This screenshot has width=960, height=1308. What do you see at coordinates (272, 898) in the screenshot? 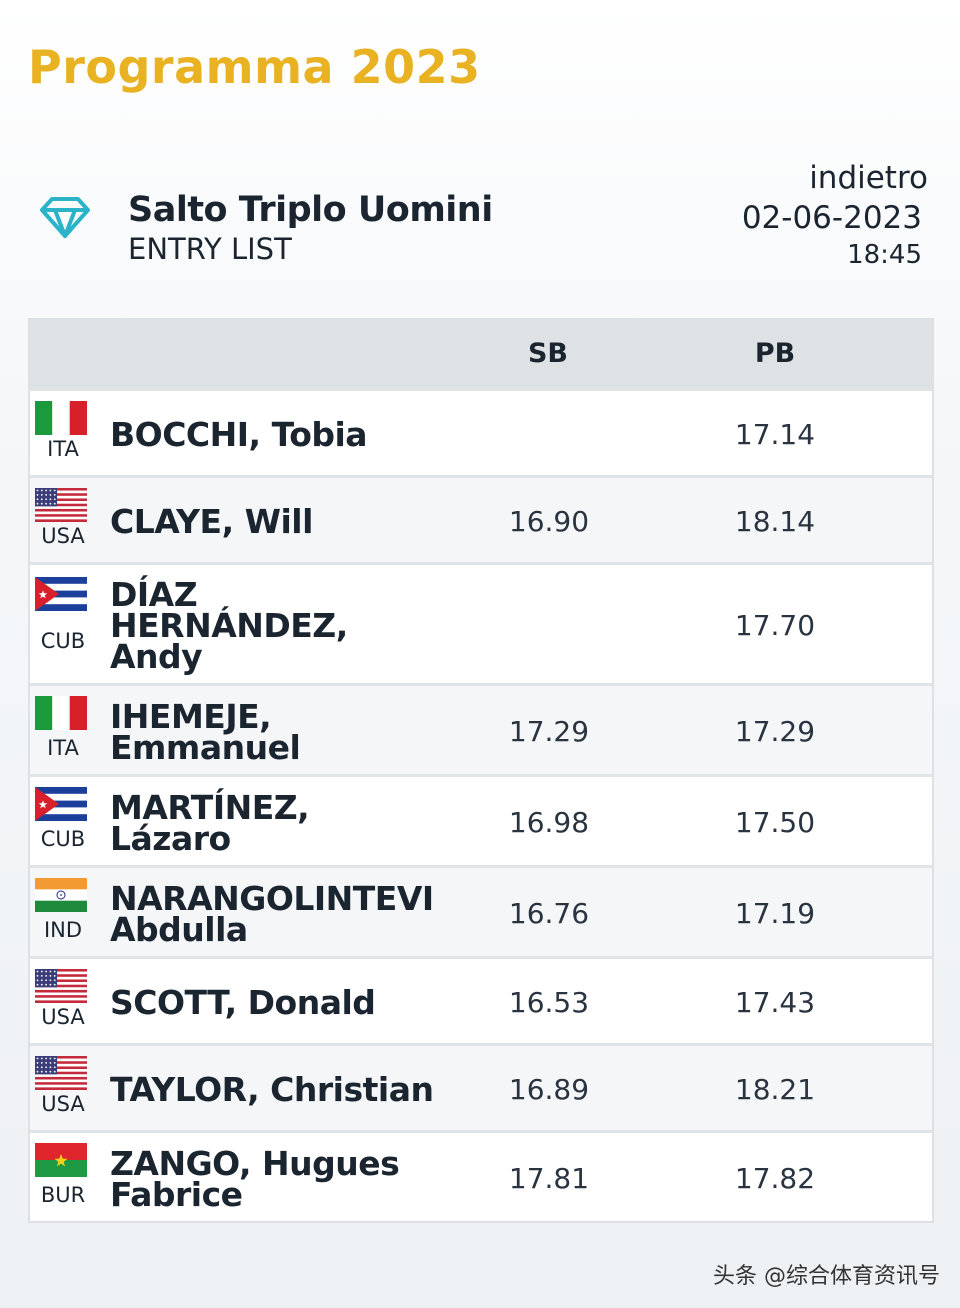
I see `athlete-name-line: NARANGOLINTEVI` at bounding box center [272, 898].